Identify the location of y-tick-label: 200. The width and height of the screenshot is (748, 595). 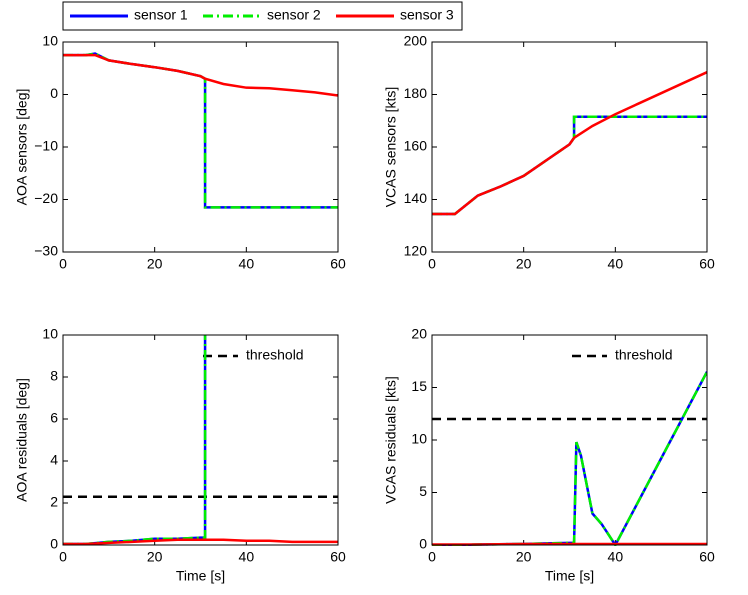
(416, 41).